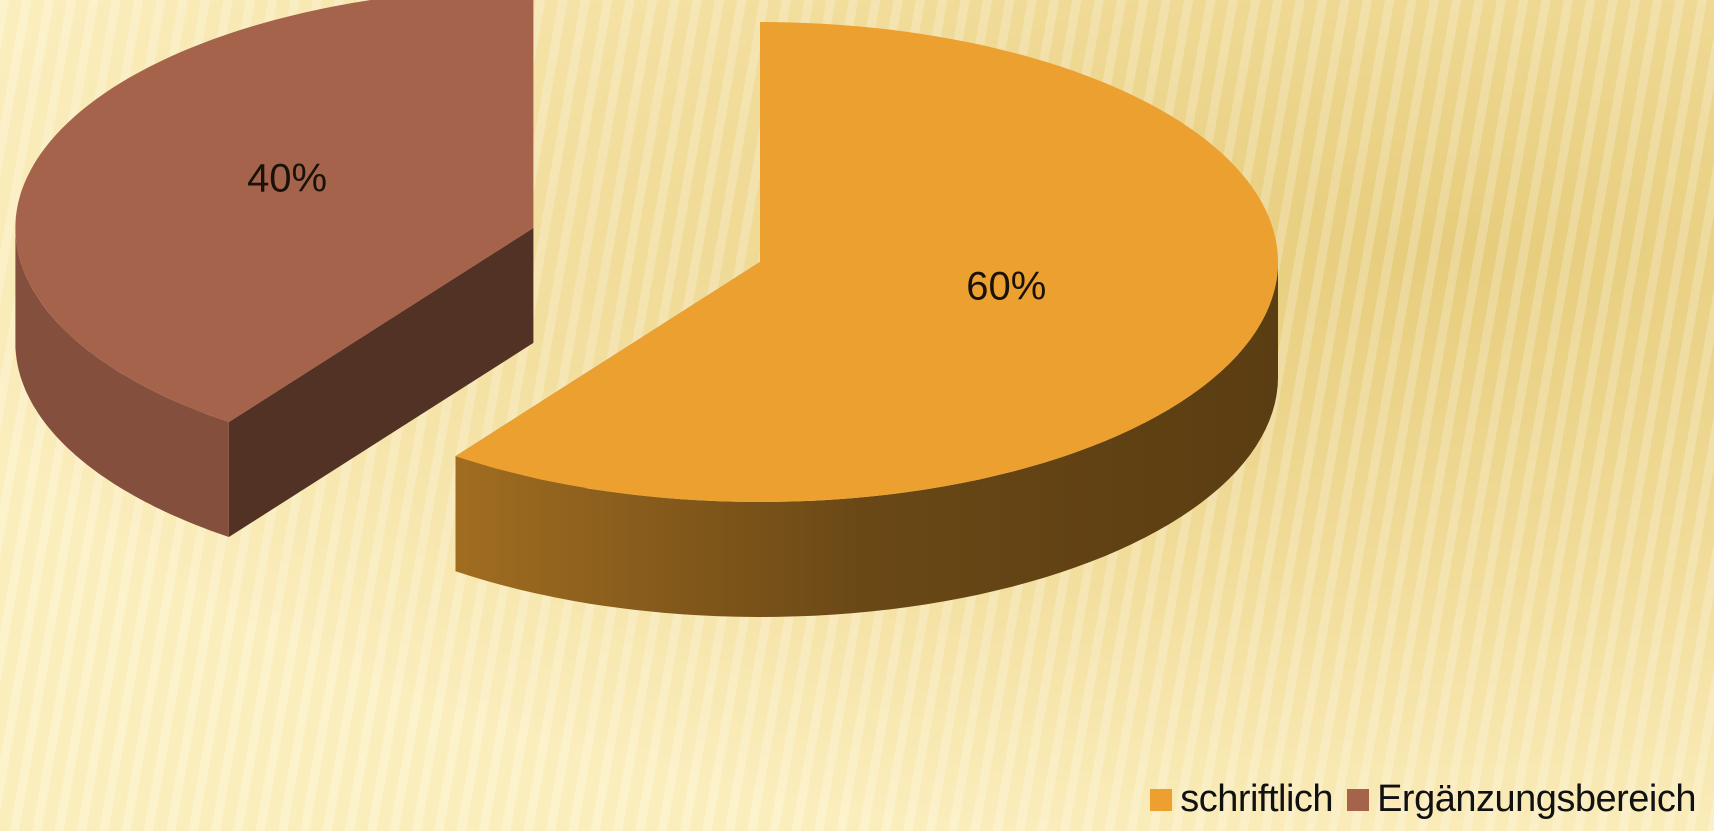 The width and height of the screenshot is (1714, 831). I want to click on data-label: 60%, so click(1006, 287).